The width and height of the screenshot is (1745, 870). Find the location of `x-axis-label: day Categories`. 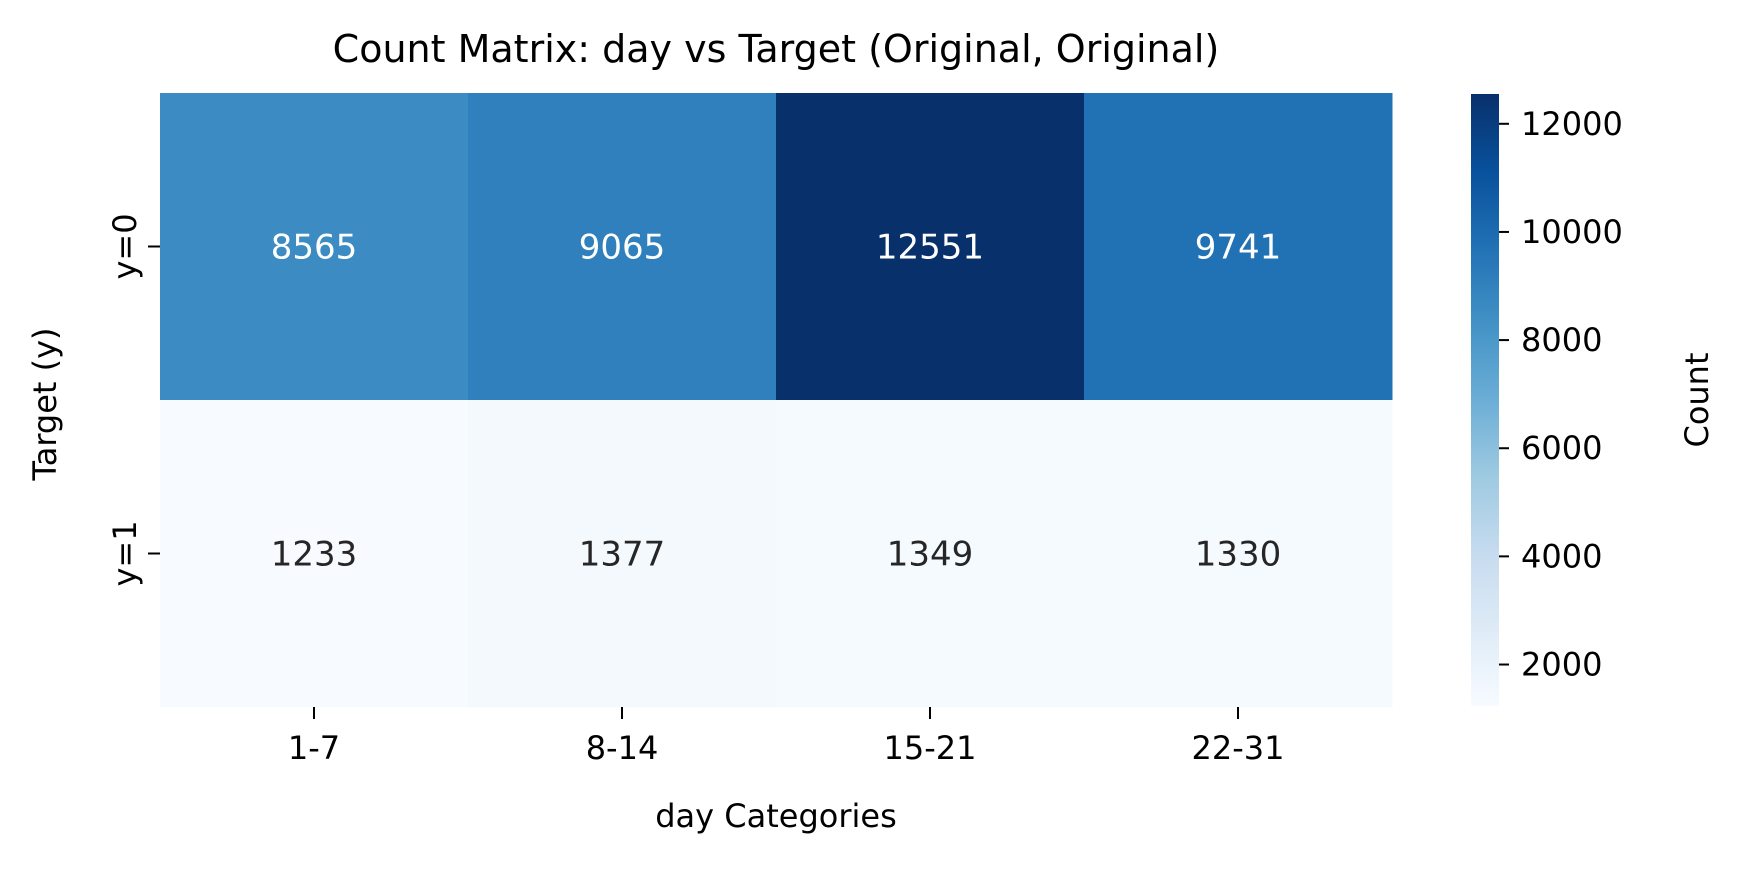

x-axis-label: day Categories is located at coordinates (776, 816).